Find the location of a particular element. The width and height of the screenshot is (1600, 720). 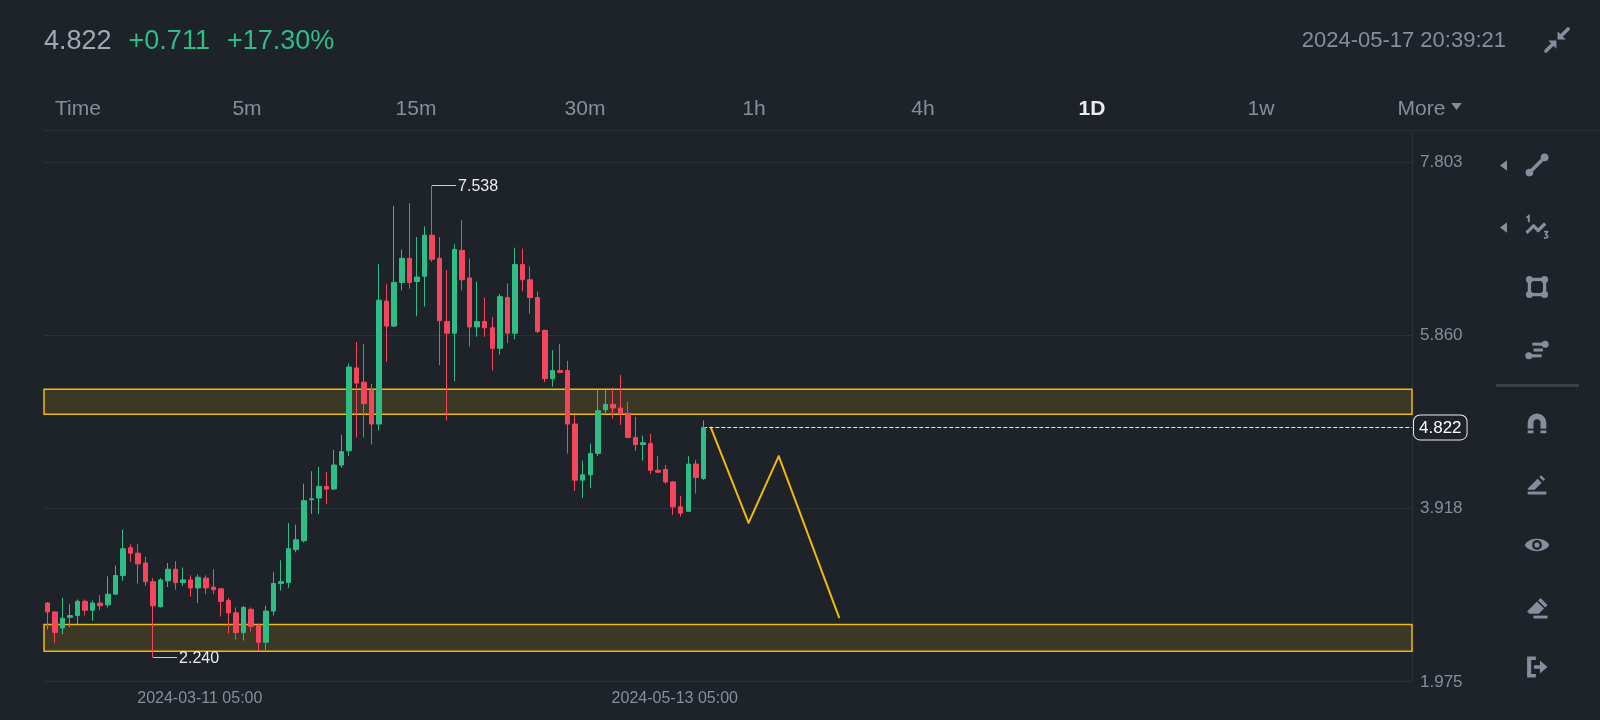

text: 1D is located at coordinates (1092, 107).